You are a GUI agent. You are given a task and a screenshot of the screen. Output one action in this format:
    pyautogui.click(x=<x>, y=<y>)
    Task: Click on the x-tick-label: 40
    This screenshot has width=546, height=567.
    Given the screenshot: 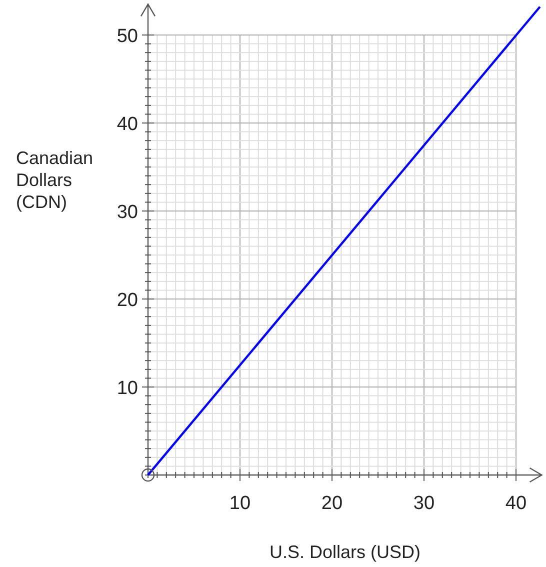 What is the action you would take?
    pyautogui.click(x=516, y=503)
    